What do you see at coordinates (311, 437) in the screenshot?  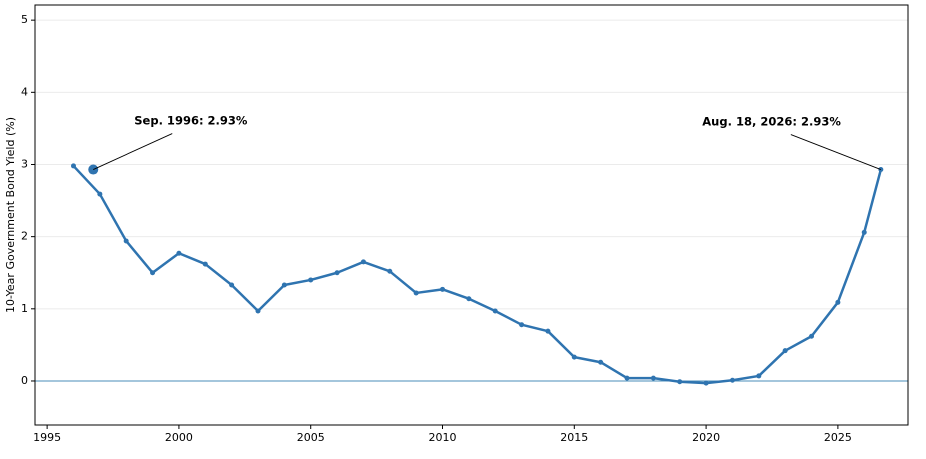 I see `x-tick-label: 2005` at bounding box center [311, 437].